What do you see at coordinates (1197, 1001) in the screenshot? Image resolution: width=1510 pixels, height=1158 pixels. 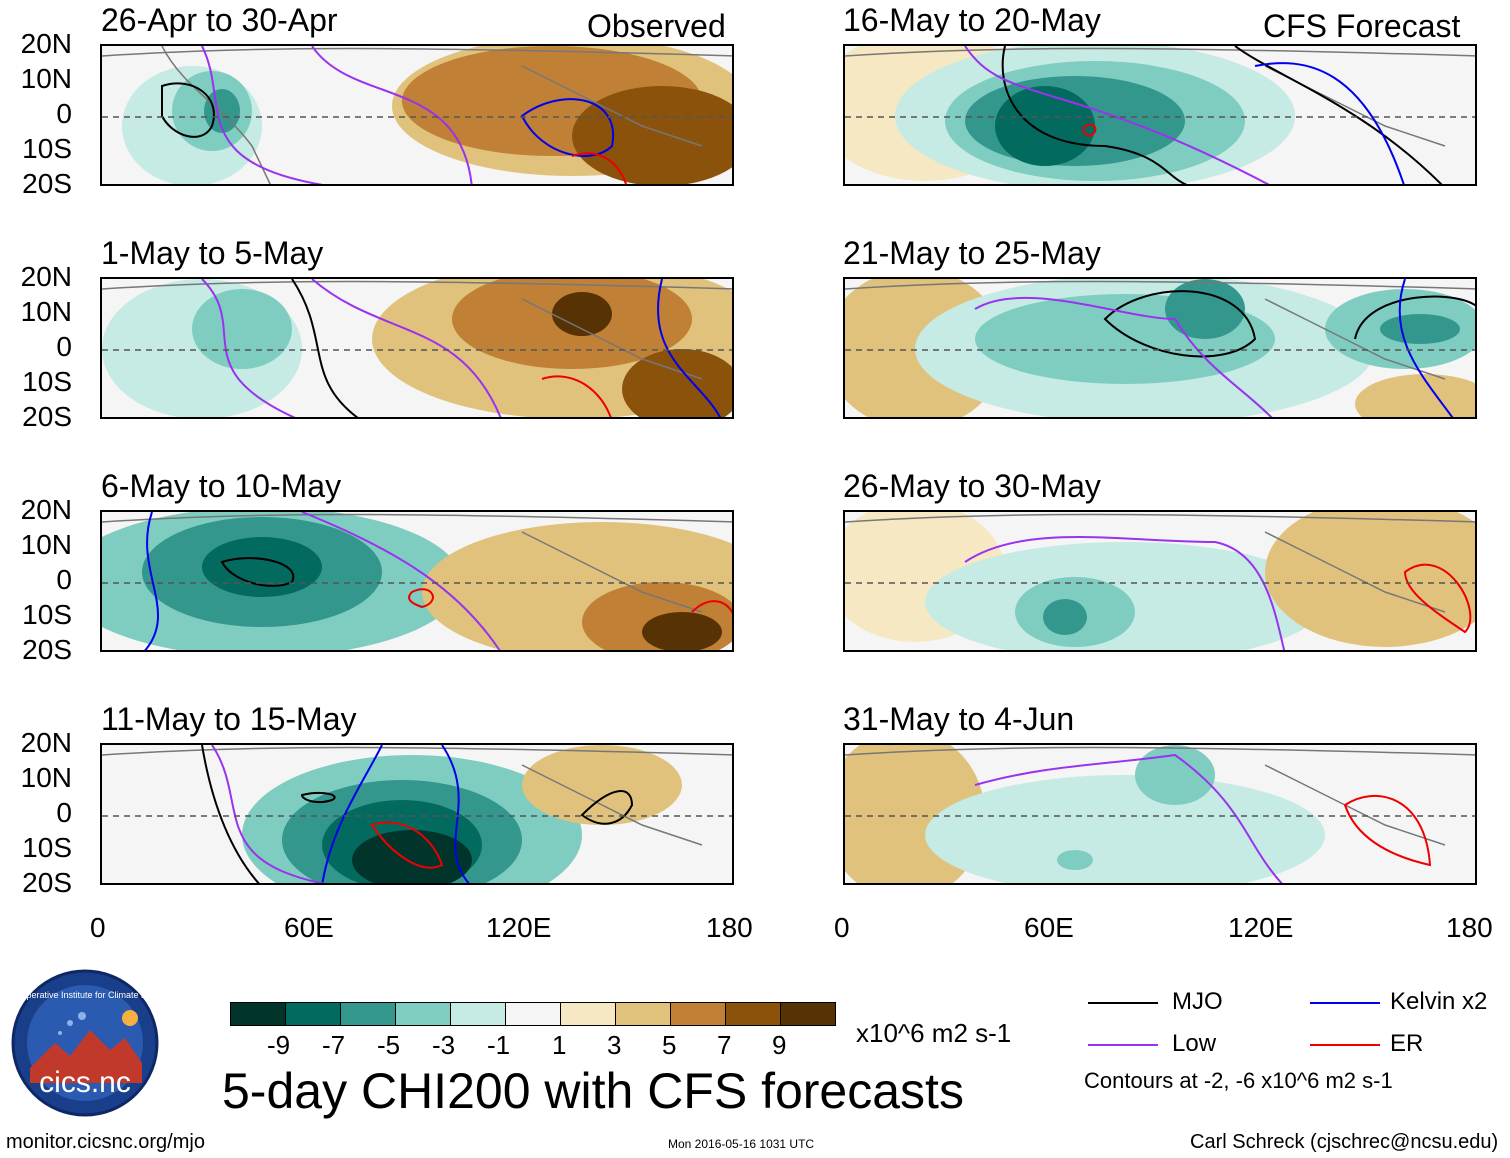 I see `legend-mjo-label: MJO` at bounding box center [1197, 1001].